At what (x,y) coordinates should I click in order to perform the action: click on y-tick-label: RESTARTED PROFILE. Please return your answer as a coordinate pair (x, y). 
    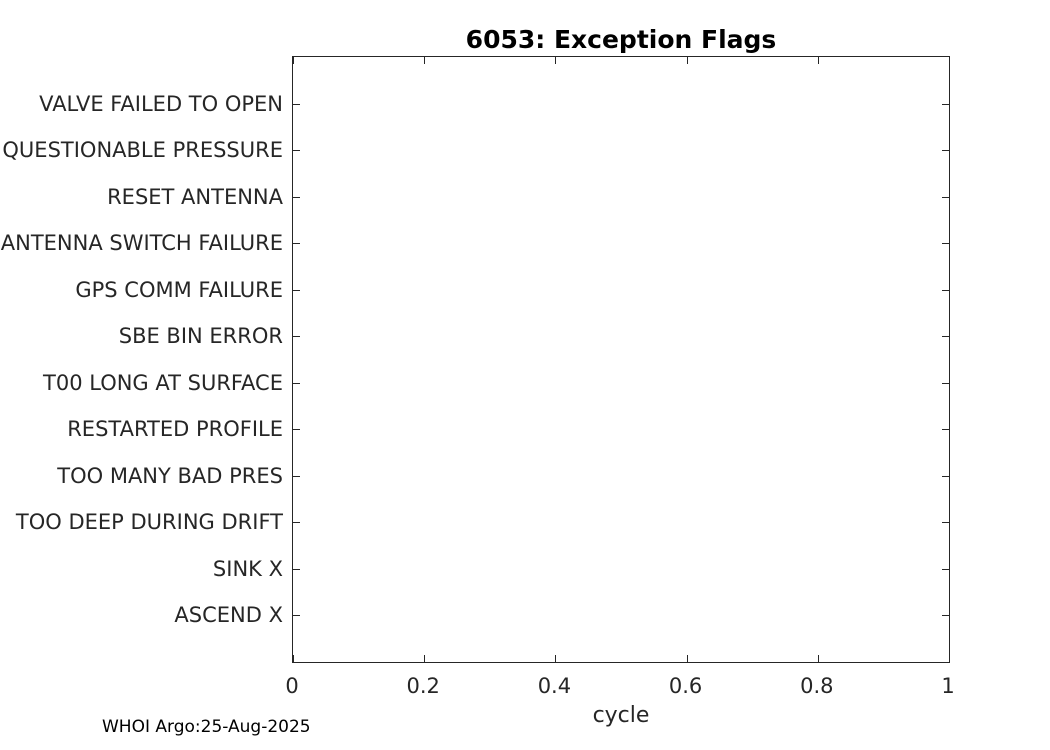
    Looking at the image, I should click on (175, 429).